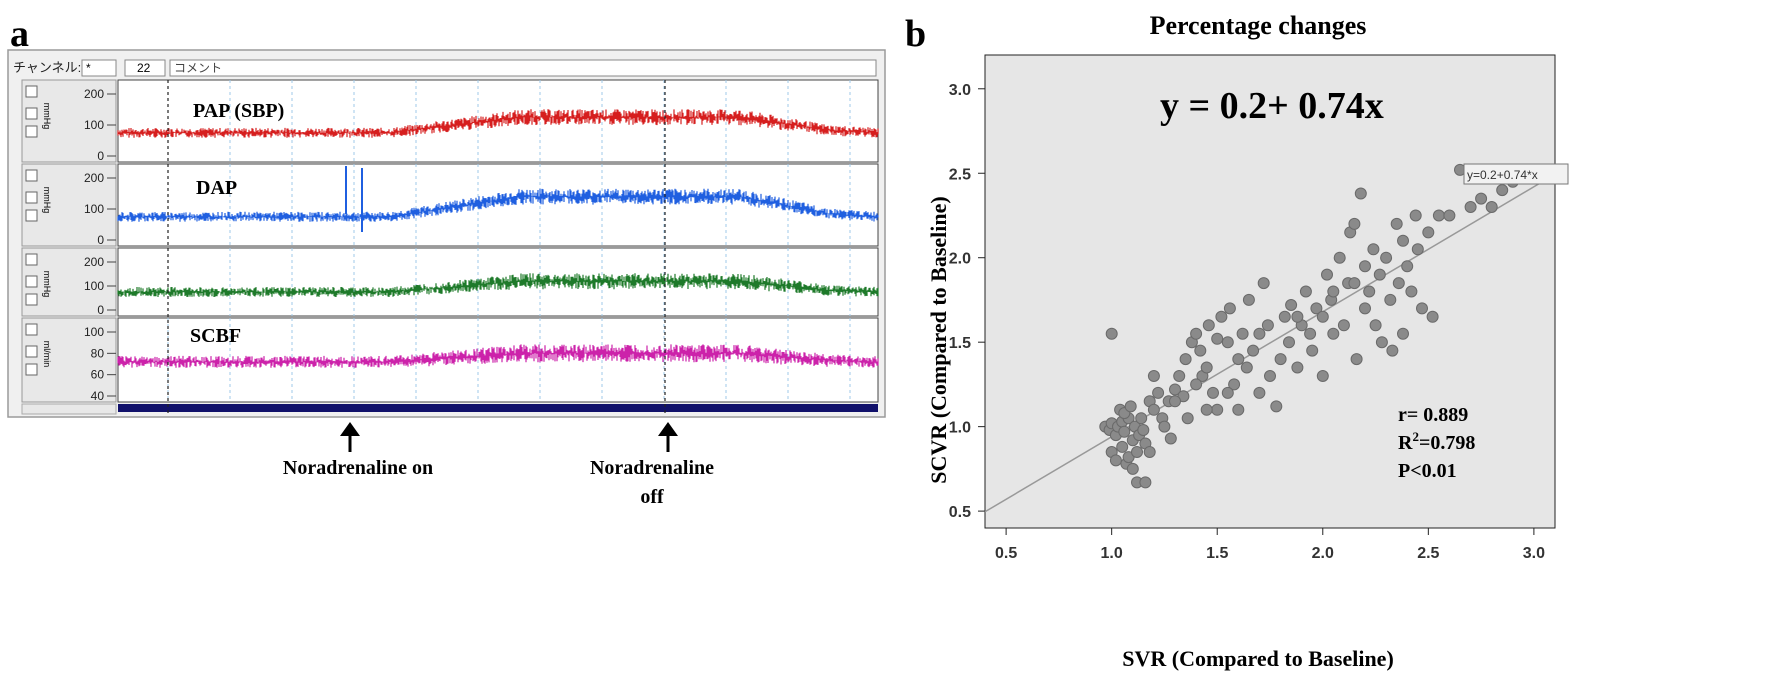  What do you see at coordinates (523, 68) in the screenshot?
I see `comment-field` at bounding box center [523, 68].